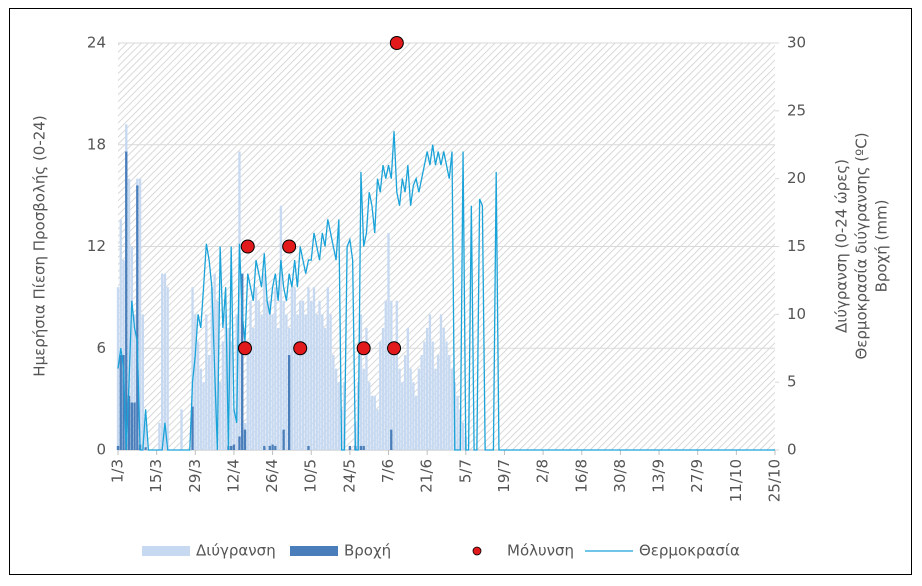 This screenshot has width=922, height=586. I want to click on x-tick-label: 25/10, so click(775, 480).